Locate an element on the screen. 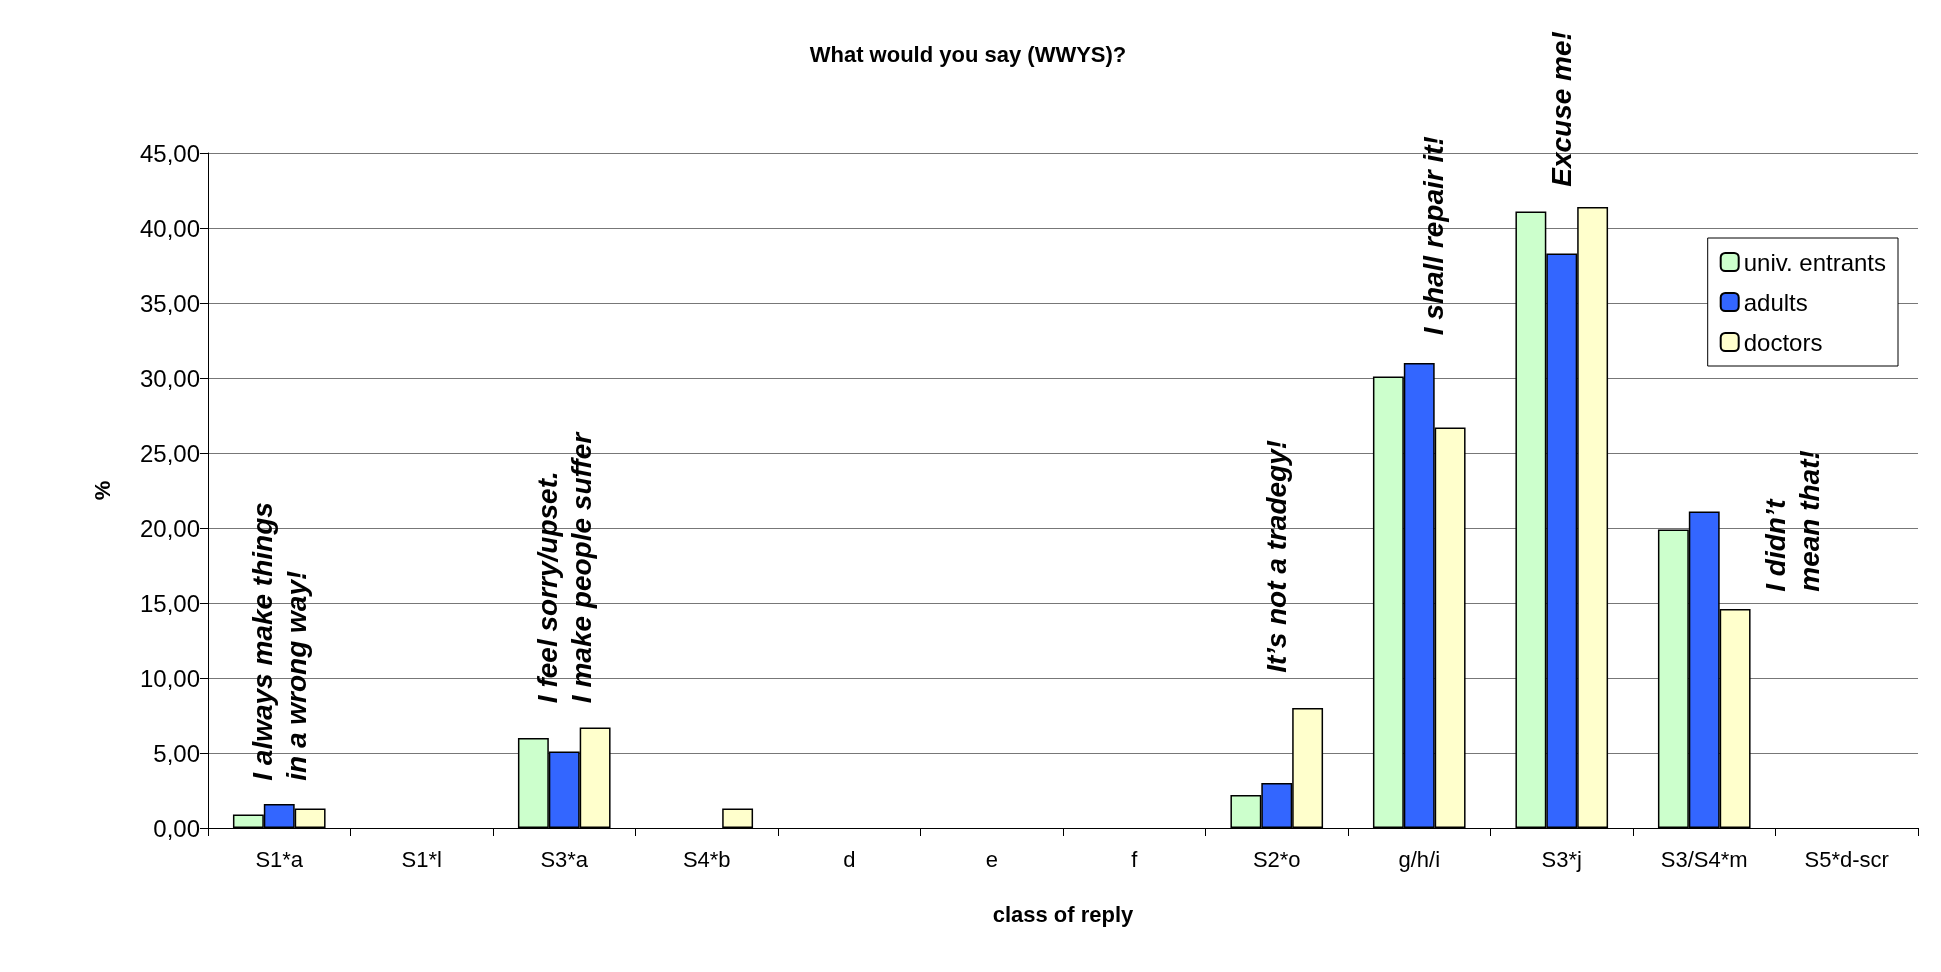 The width and height of the screenshot is (1941, 972). annotation: It’s not a tradegy! is located at coordinates (1277, 556).